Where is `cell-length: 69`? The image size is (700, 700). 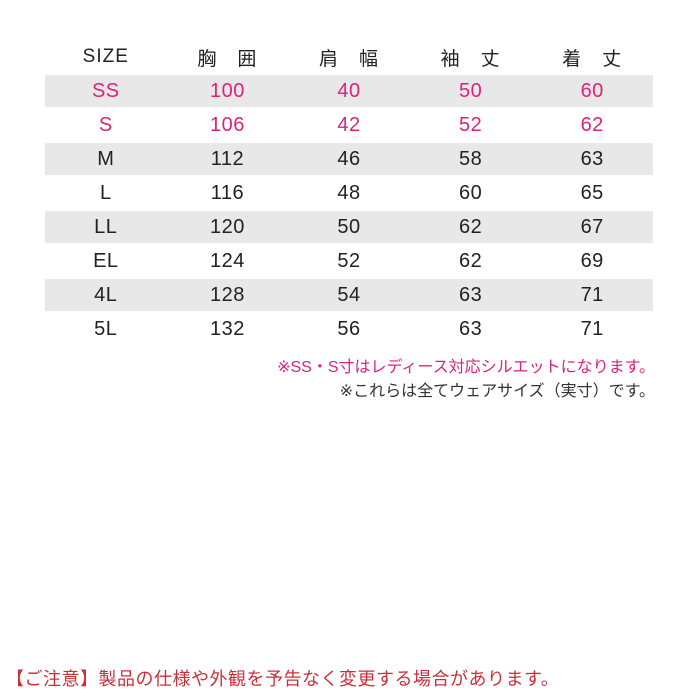 cell-length: 69 is located at coordinates (592, 260).